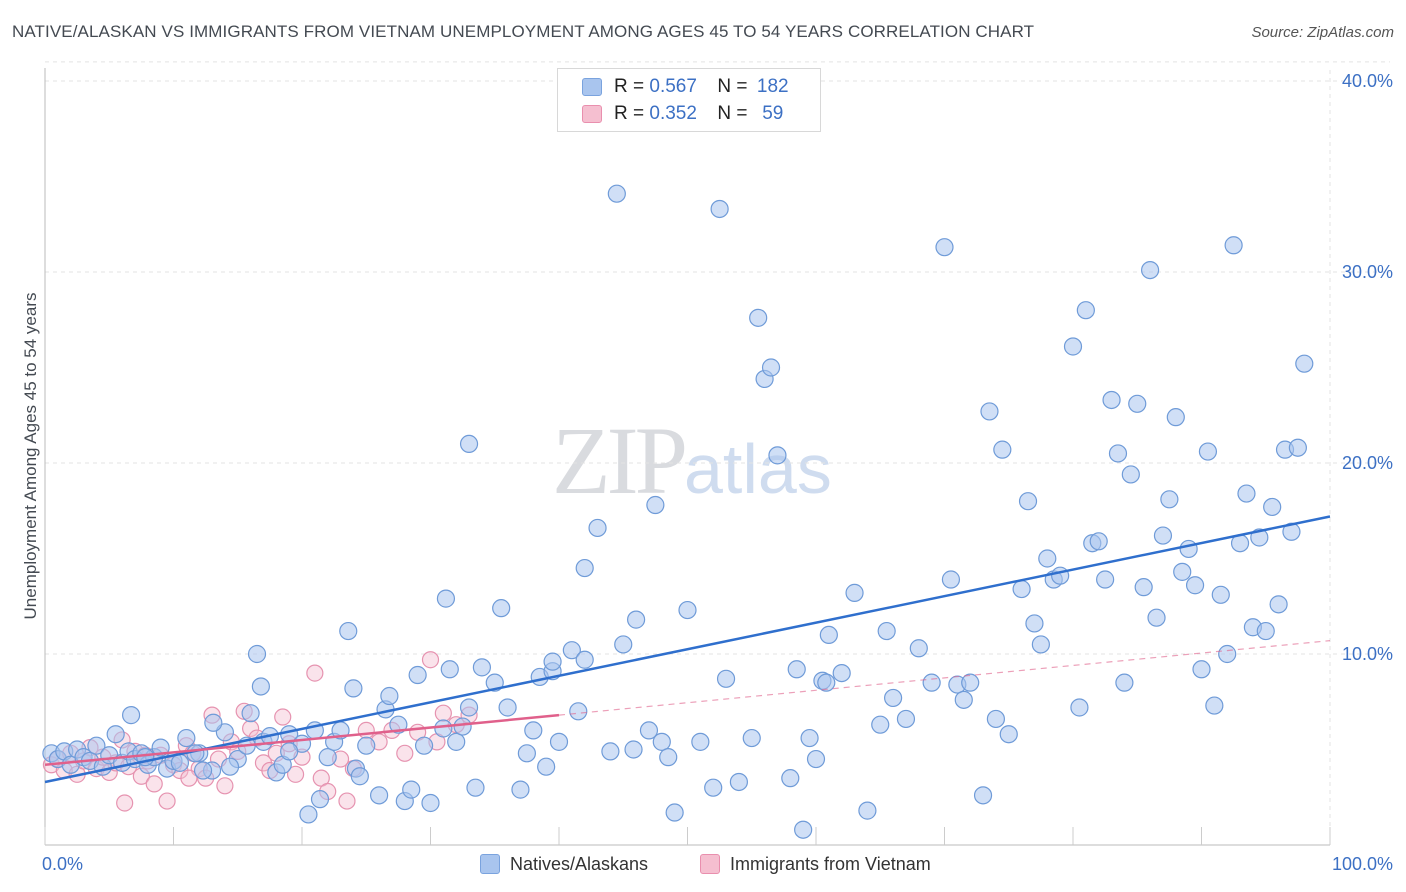 This screenshot has width=1406, height=892. Describe the element at coordinates (710, 864) in the screenshot. I see `bottom-legend-swatch-vietnam` at that location.